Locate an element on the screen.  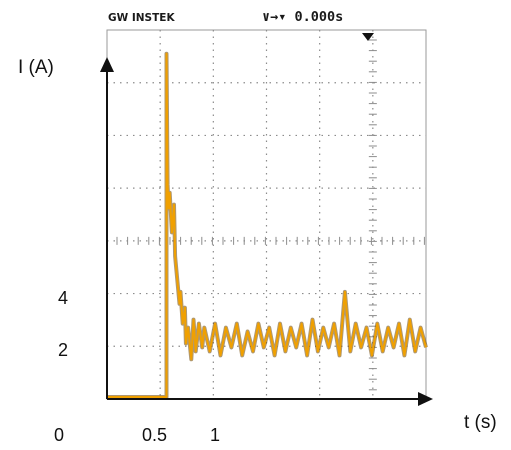
screen-header: GW INSTEK ∨→▾ 0.000s is located at coordinates (225, 17).